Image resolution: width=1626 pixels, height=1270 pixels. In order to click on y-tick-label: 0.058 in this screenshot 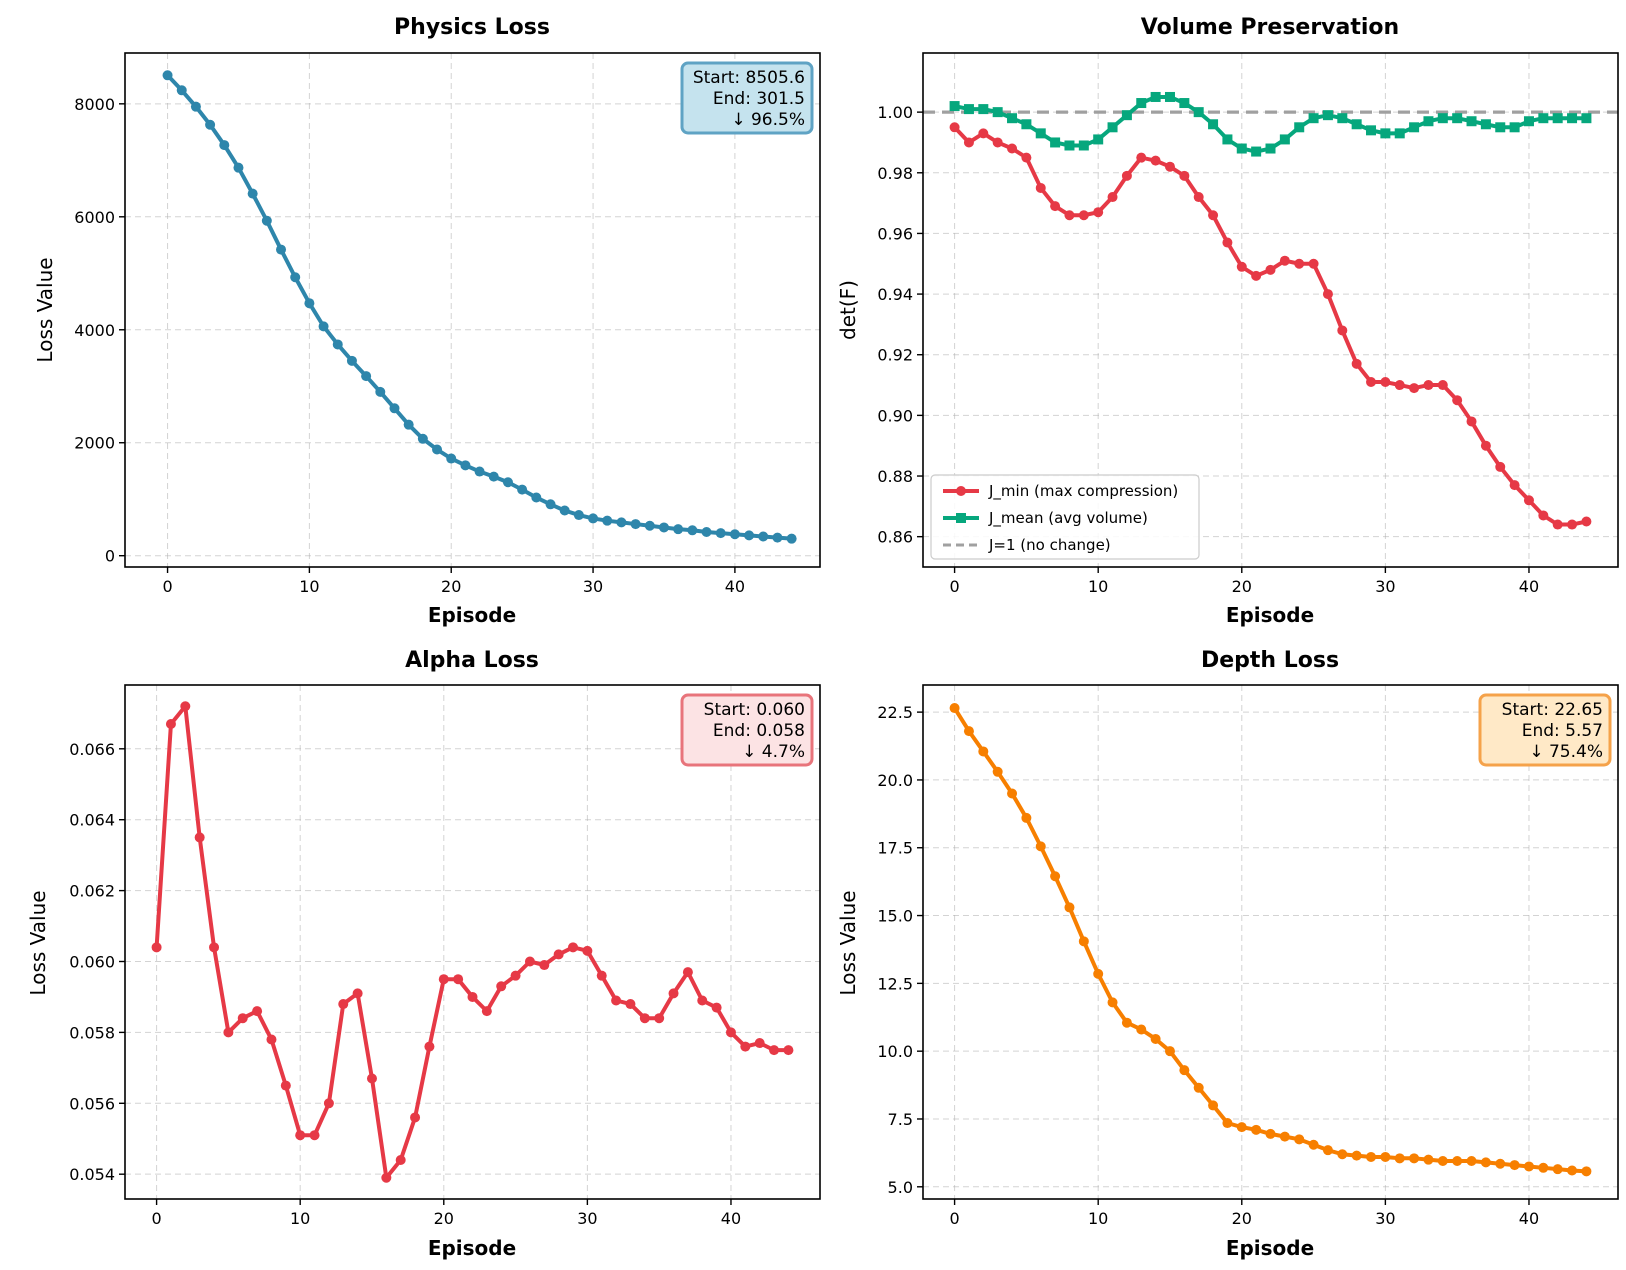, I will do `click(92, 1032)`.